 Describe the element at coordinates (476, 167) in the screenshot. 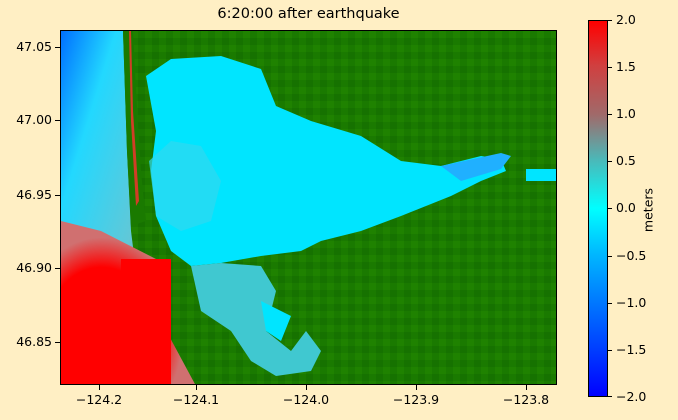

I see `river-channel` at that location.